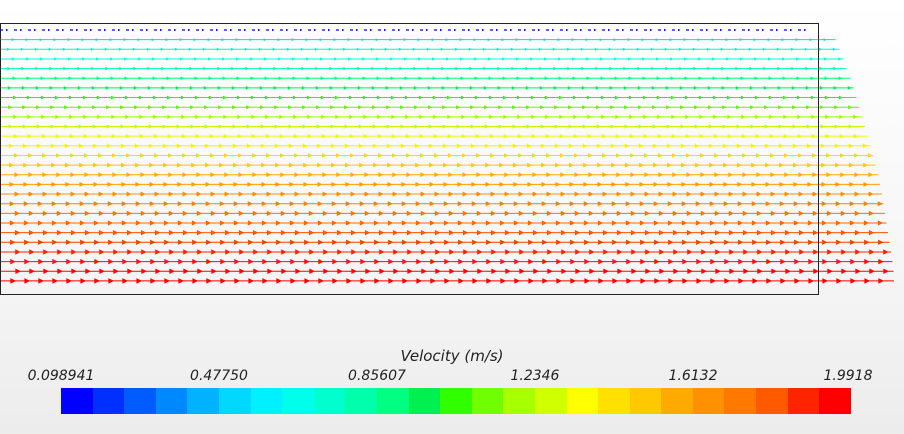 Image resolution: width=904 pixels, height=434 pixels. I want to click on colorbar-swatch, so click(835, 401).